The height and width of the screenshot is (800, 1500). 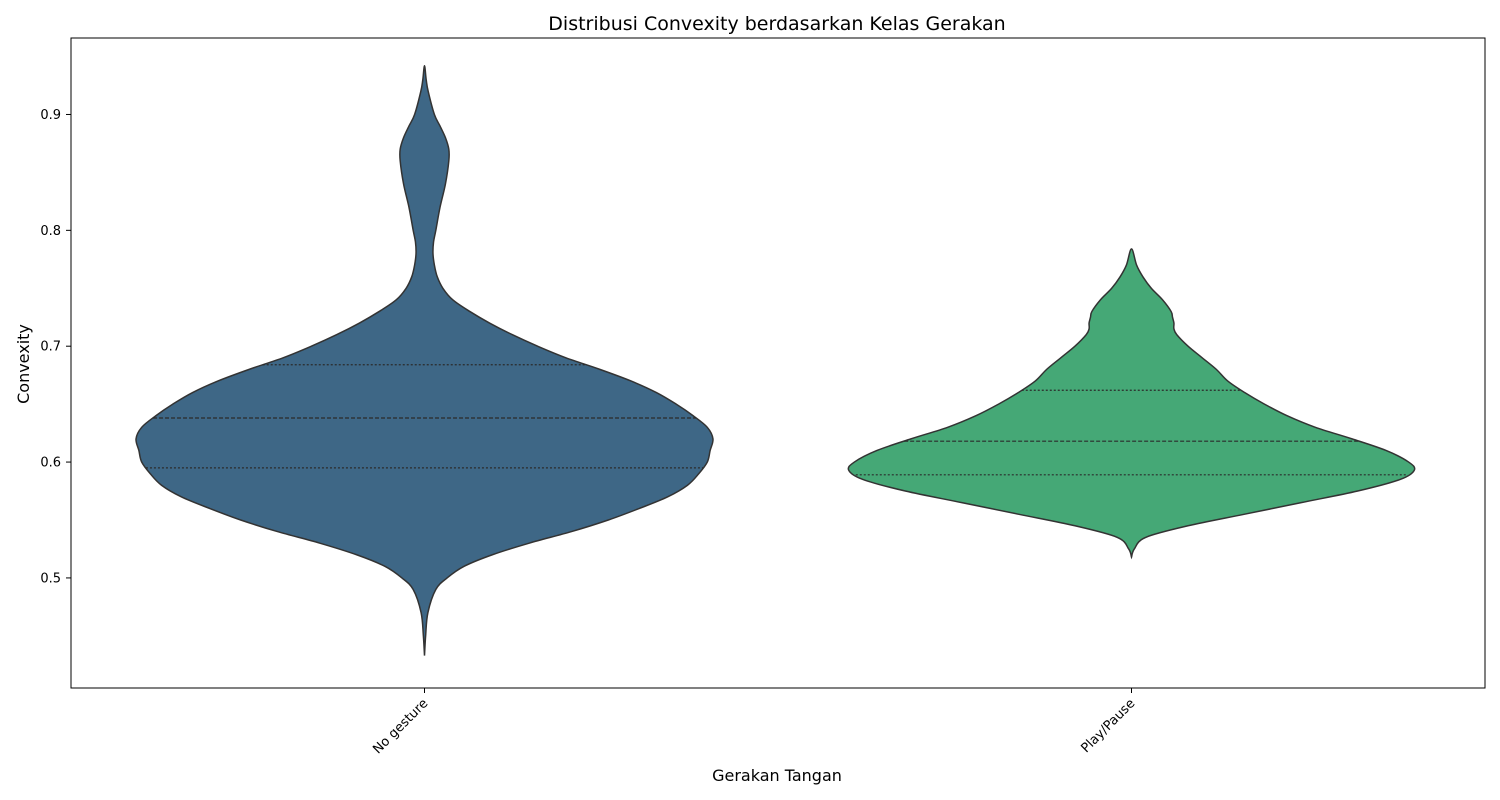 What do you see at coordinates (754, 722) in the screenshot?
I see `x-axis: No gesture Play/Pause` at bounding box center [754, 722].